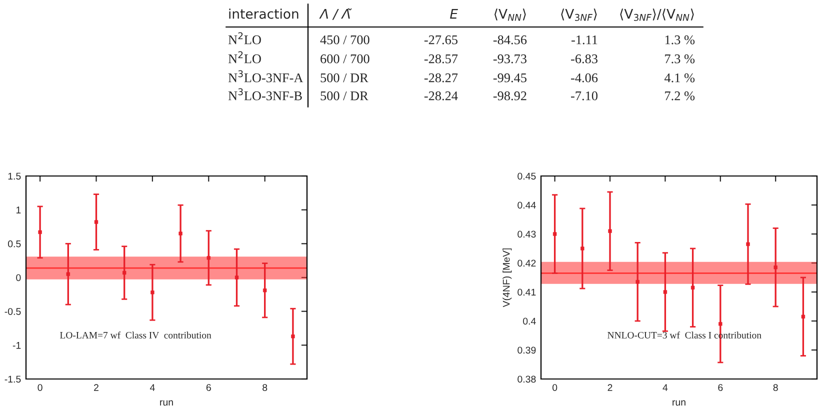 The height and width of the screenshot is (408, 826). What do you see at coordinates (657, 14) in the screenshot?
I see `text: ⟨V$_{3NF}$⟩/⟨V$_{NN}$⟩` at bounding box center [657, 14].